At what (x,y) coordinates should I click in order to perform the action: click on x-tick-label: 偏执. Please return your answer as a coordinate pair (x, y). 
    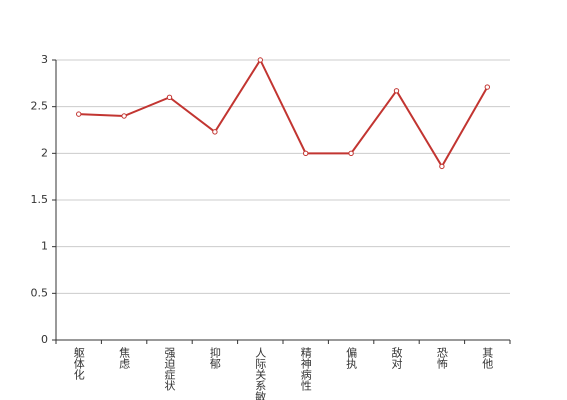
    Looking at the image, I should click on (351, 358).